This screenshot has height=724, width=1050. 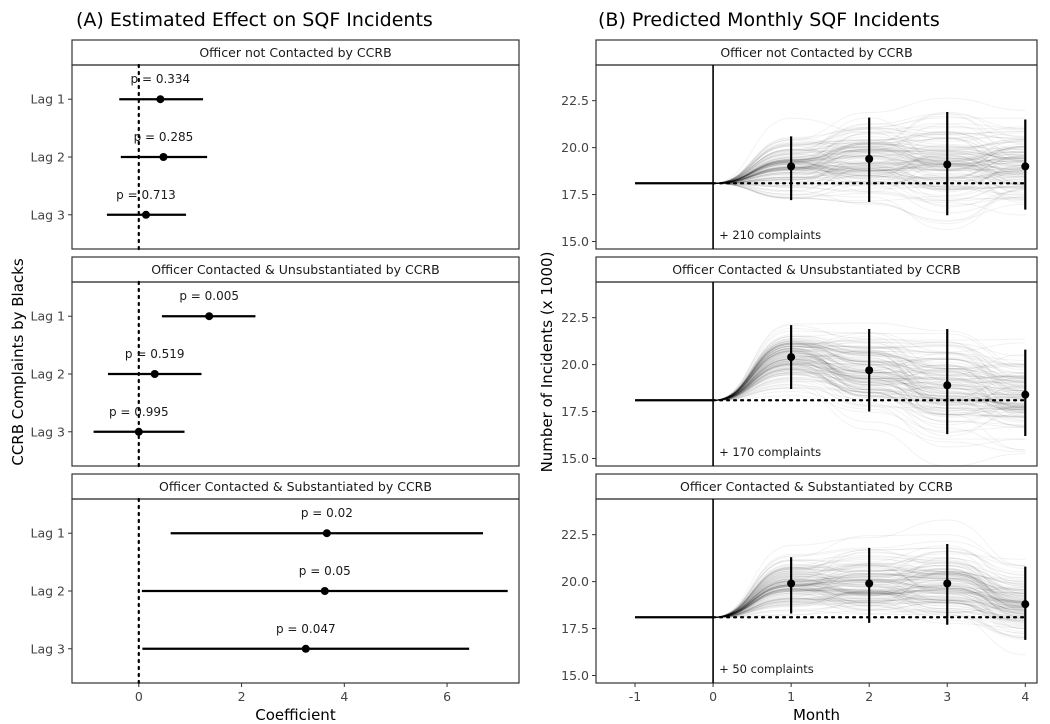 What do you see at coordinates (769, 20) in the screenshot?
I see `panel-b-title: (B) Predicted Monthly SQF Incidents` at bounding box center [769, 20].